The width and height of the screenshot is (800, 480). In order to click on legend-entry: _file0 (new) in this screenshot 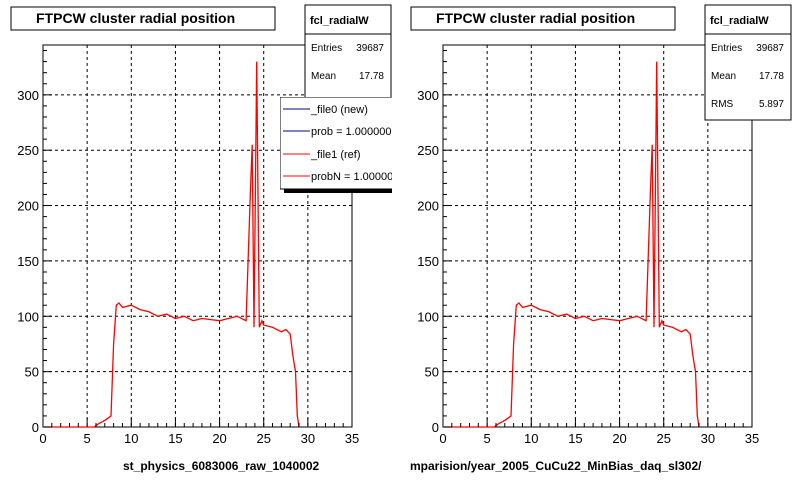, I will do `click(339, 110)`.